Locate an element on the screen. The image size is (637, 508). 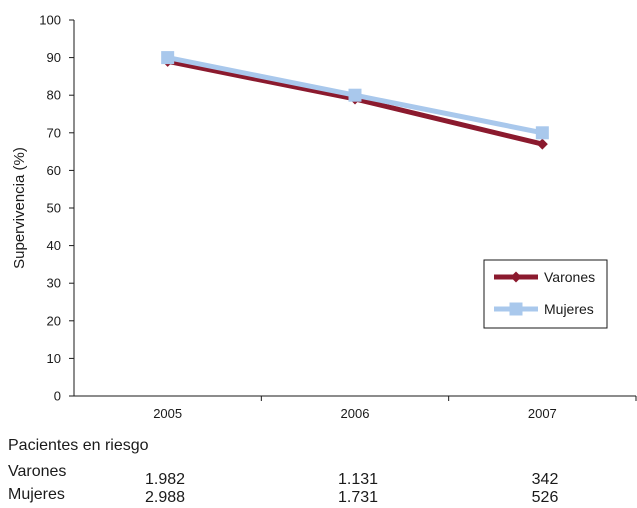
y-tick-label: 10 is located at coordinates (54, 358).